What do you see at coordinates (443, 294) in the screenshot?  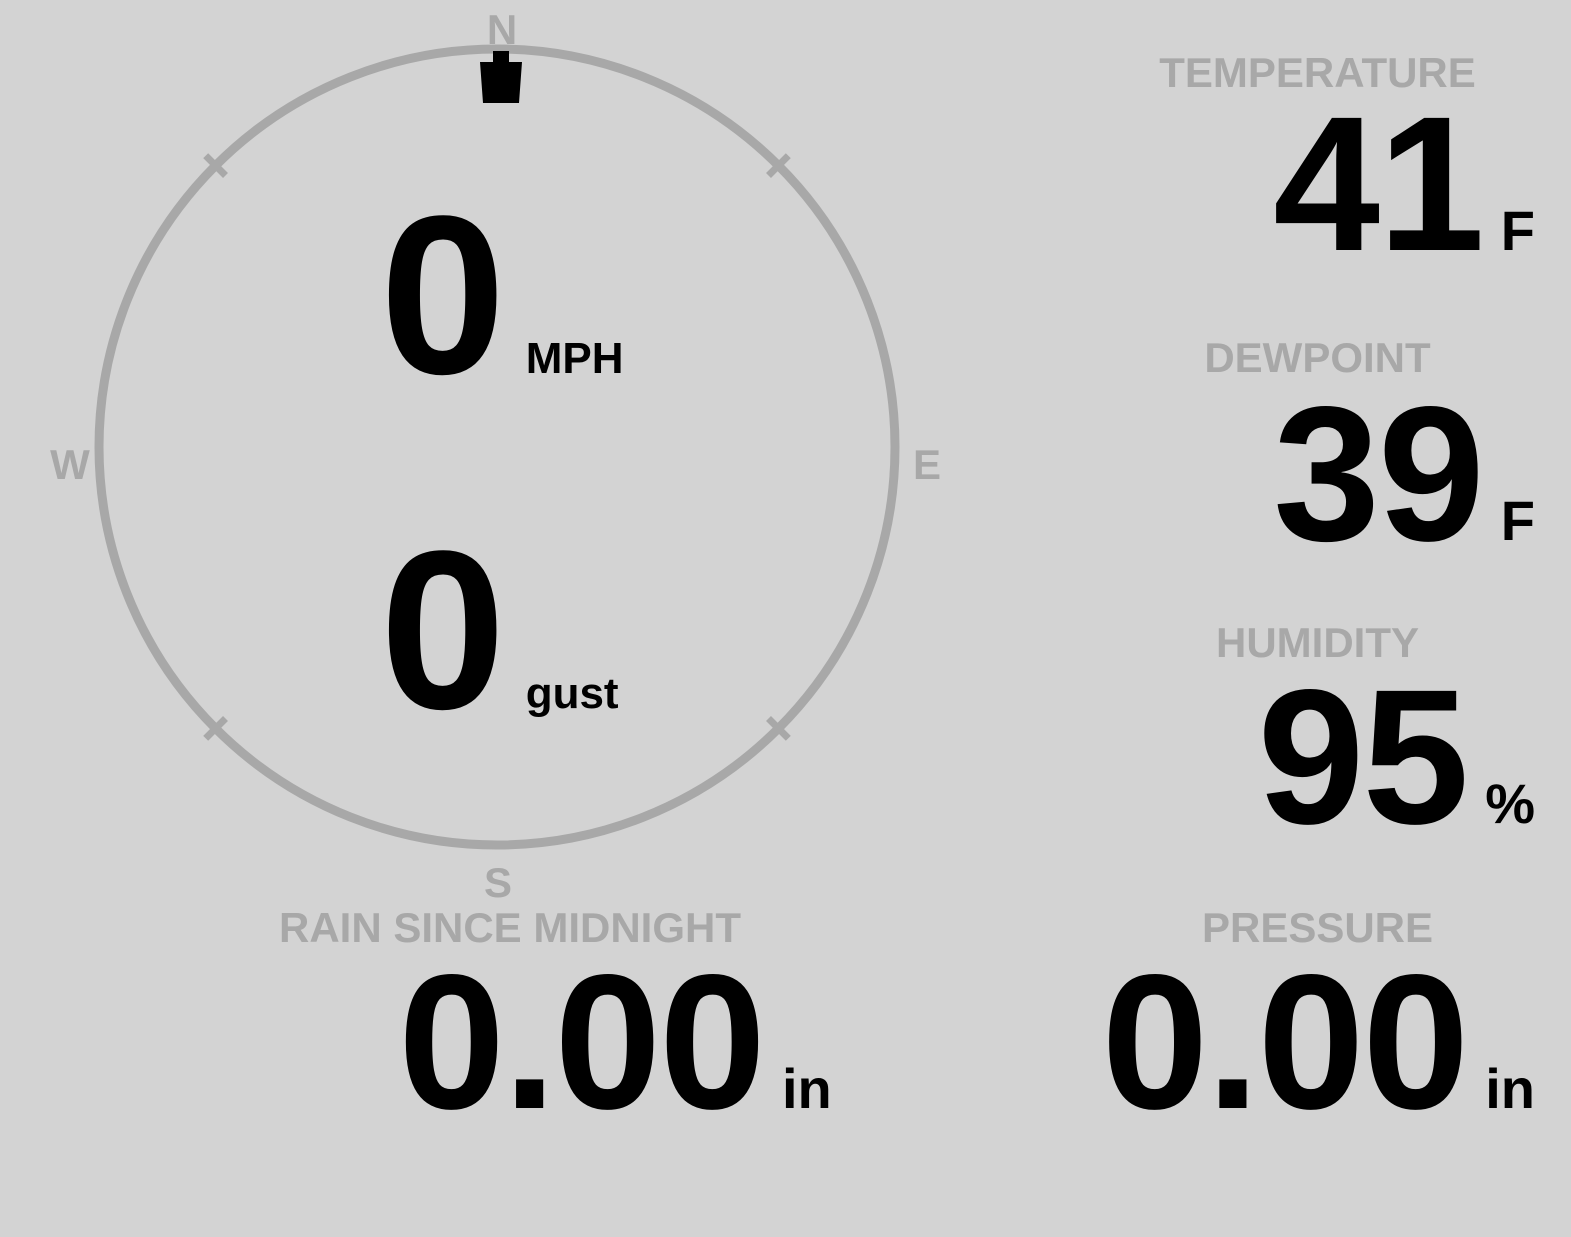 I see `wind-speed-value: 0` at bounding box center [443, 294].